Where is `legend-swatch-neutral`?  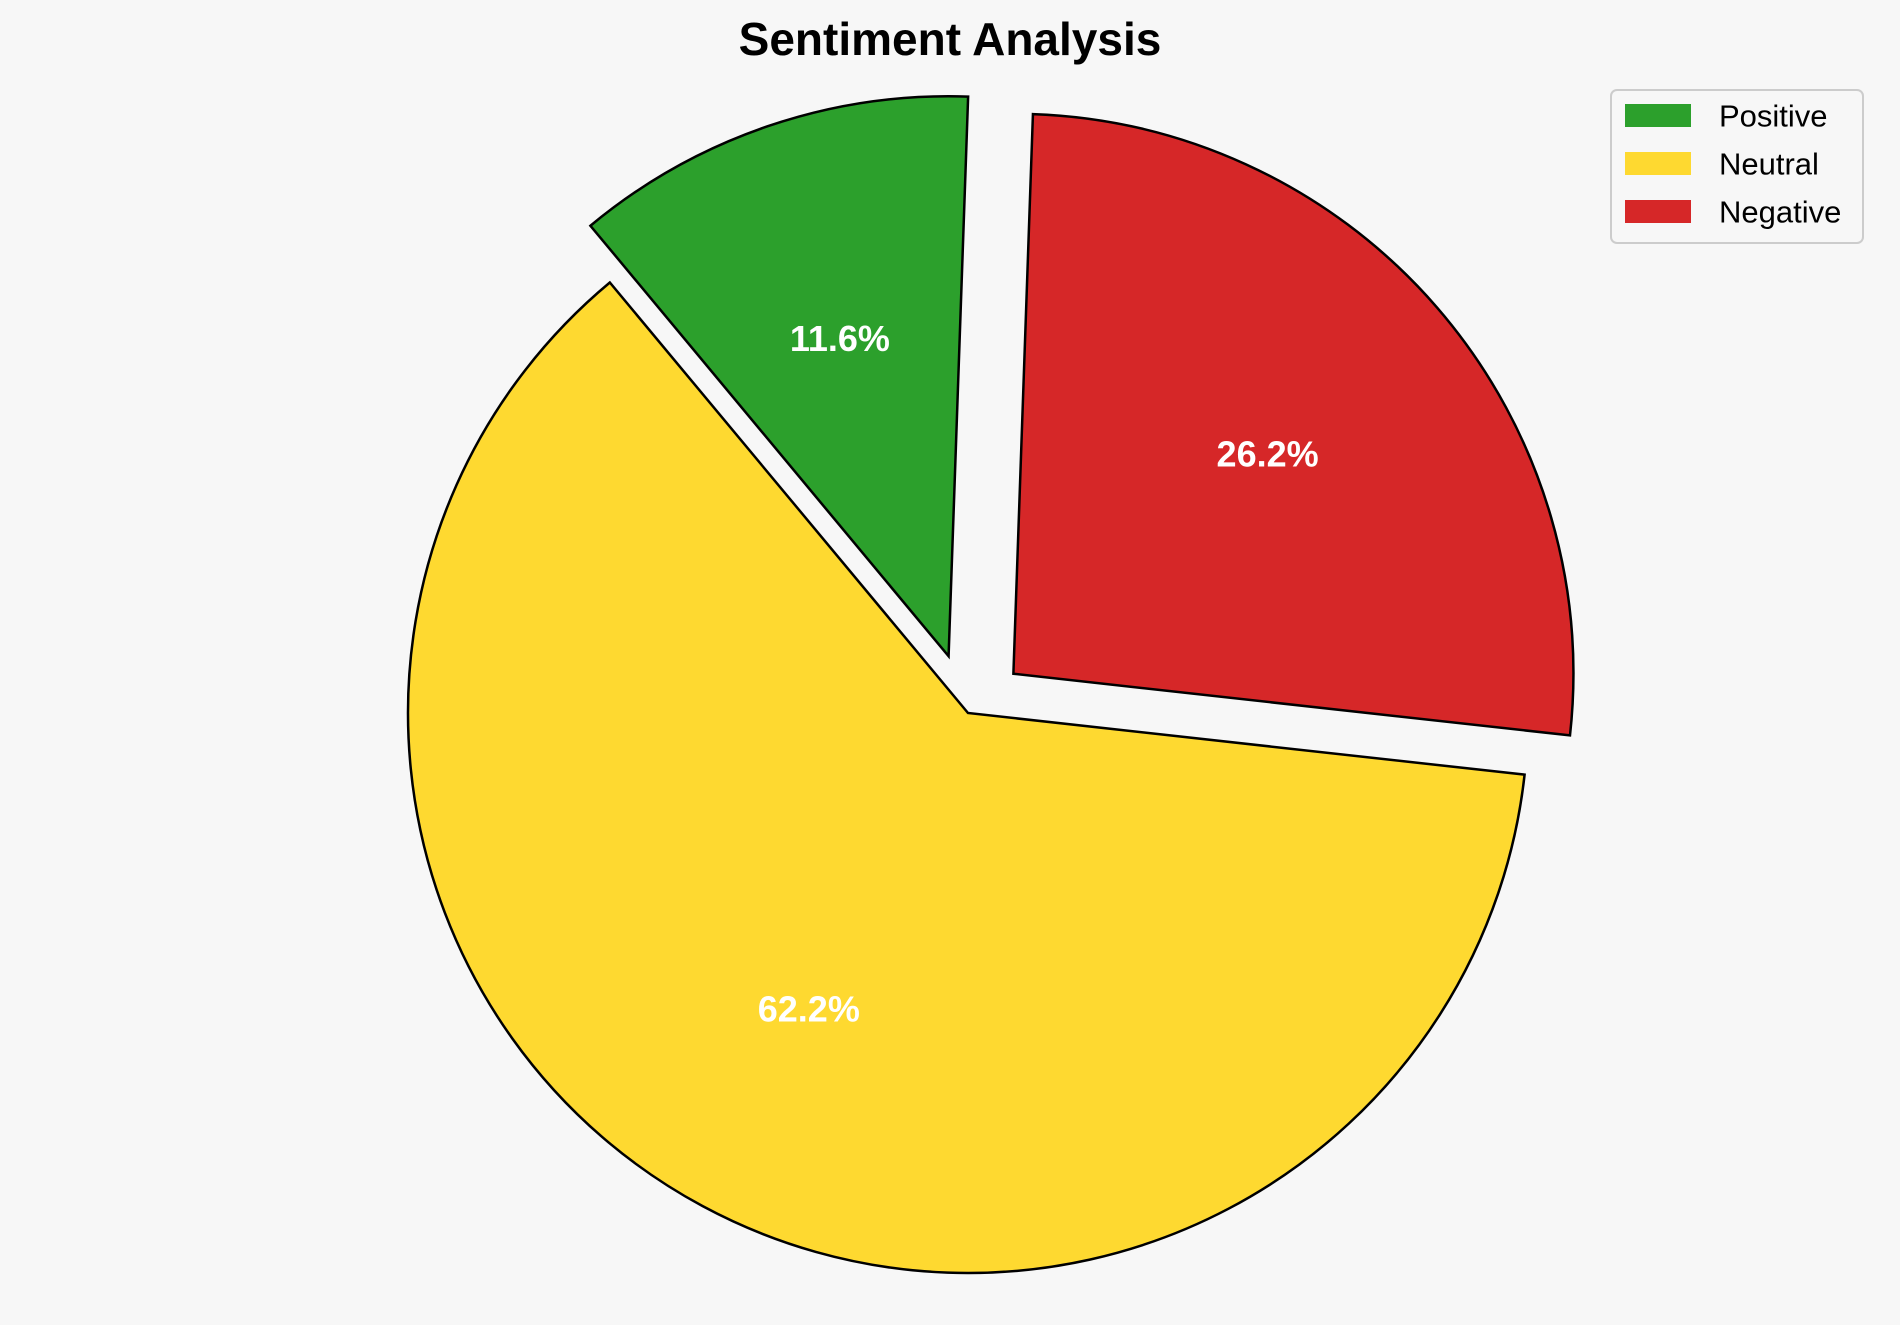 legend-swatch-neutral is located at coordinates (1658, 163).